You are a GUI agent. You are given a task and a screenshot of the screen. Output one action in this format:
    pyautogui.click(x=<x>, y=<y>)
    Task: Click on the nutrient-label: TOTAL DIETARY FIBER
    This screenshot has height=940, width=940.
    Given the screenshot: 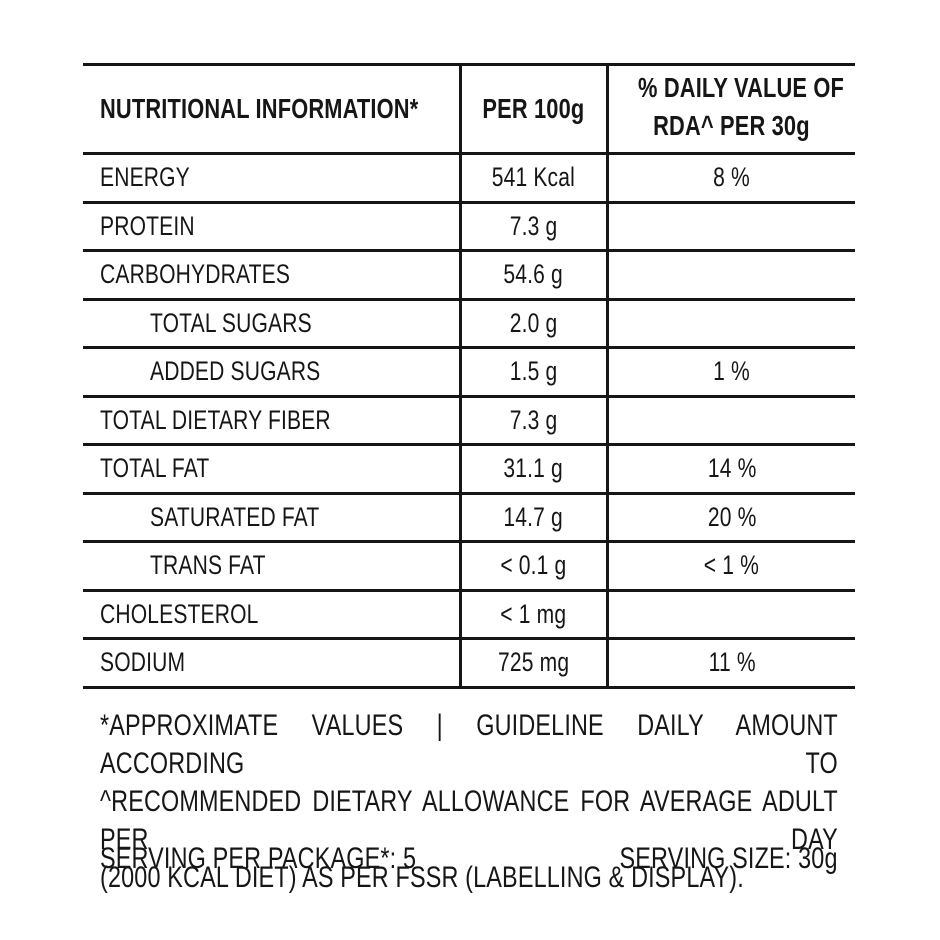 What is the action you would take?
    pyautogui.click(x=271, y=421)
    